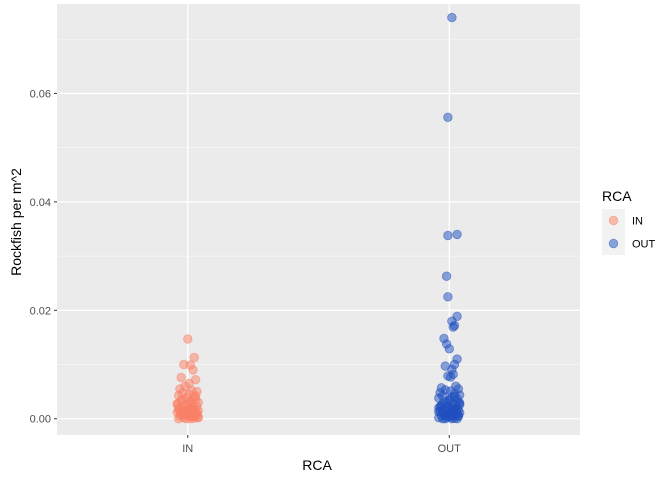 The image size is (672, 480). What do you see at coordinates (187, 449) in the screenshot?
I see `x-tick-label: IN` at bounding box center [187, 449].